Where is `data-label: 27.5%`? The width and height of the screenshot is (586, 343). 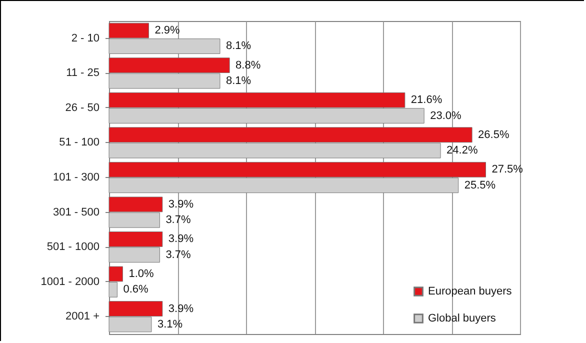
data-label: 27.5% is located at coordinates (508, 170).